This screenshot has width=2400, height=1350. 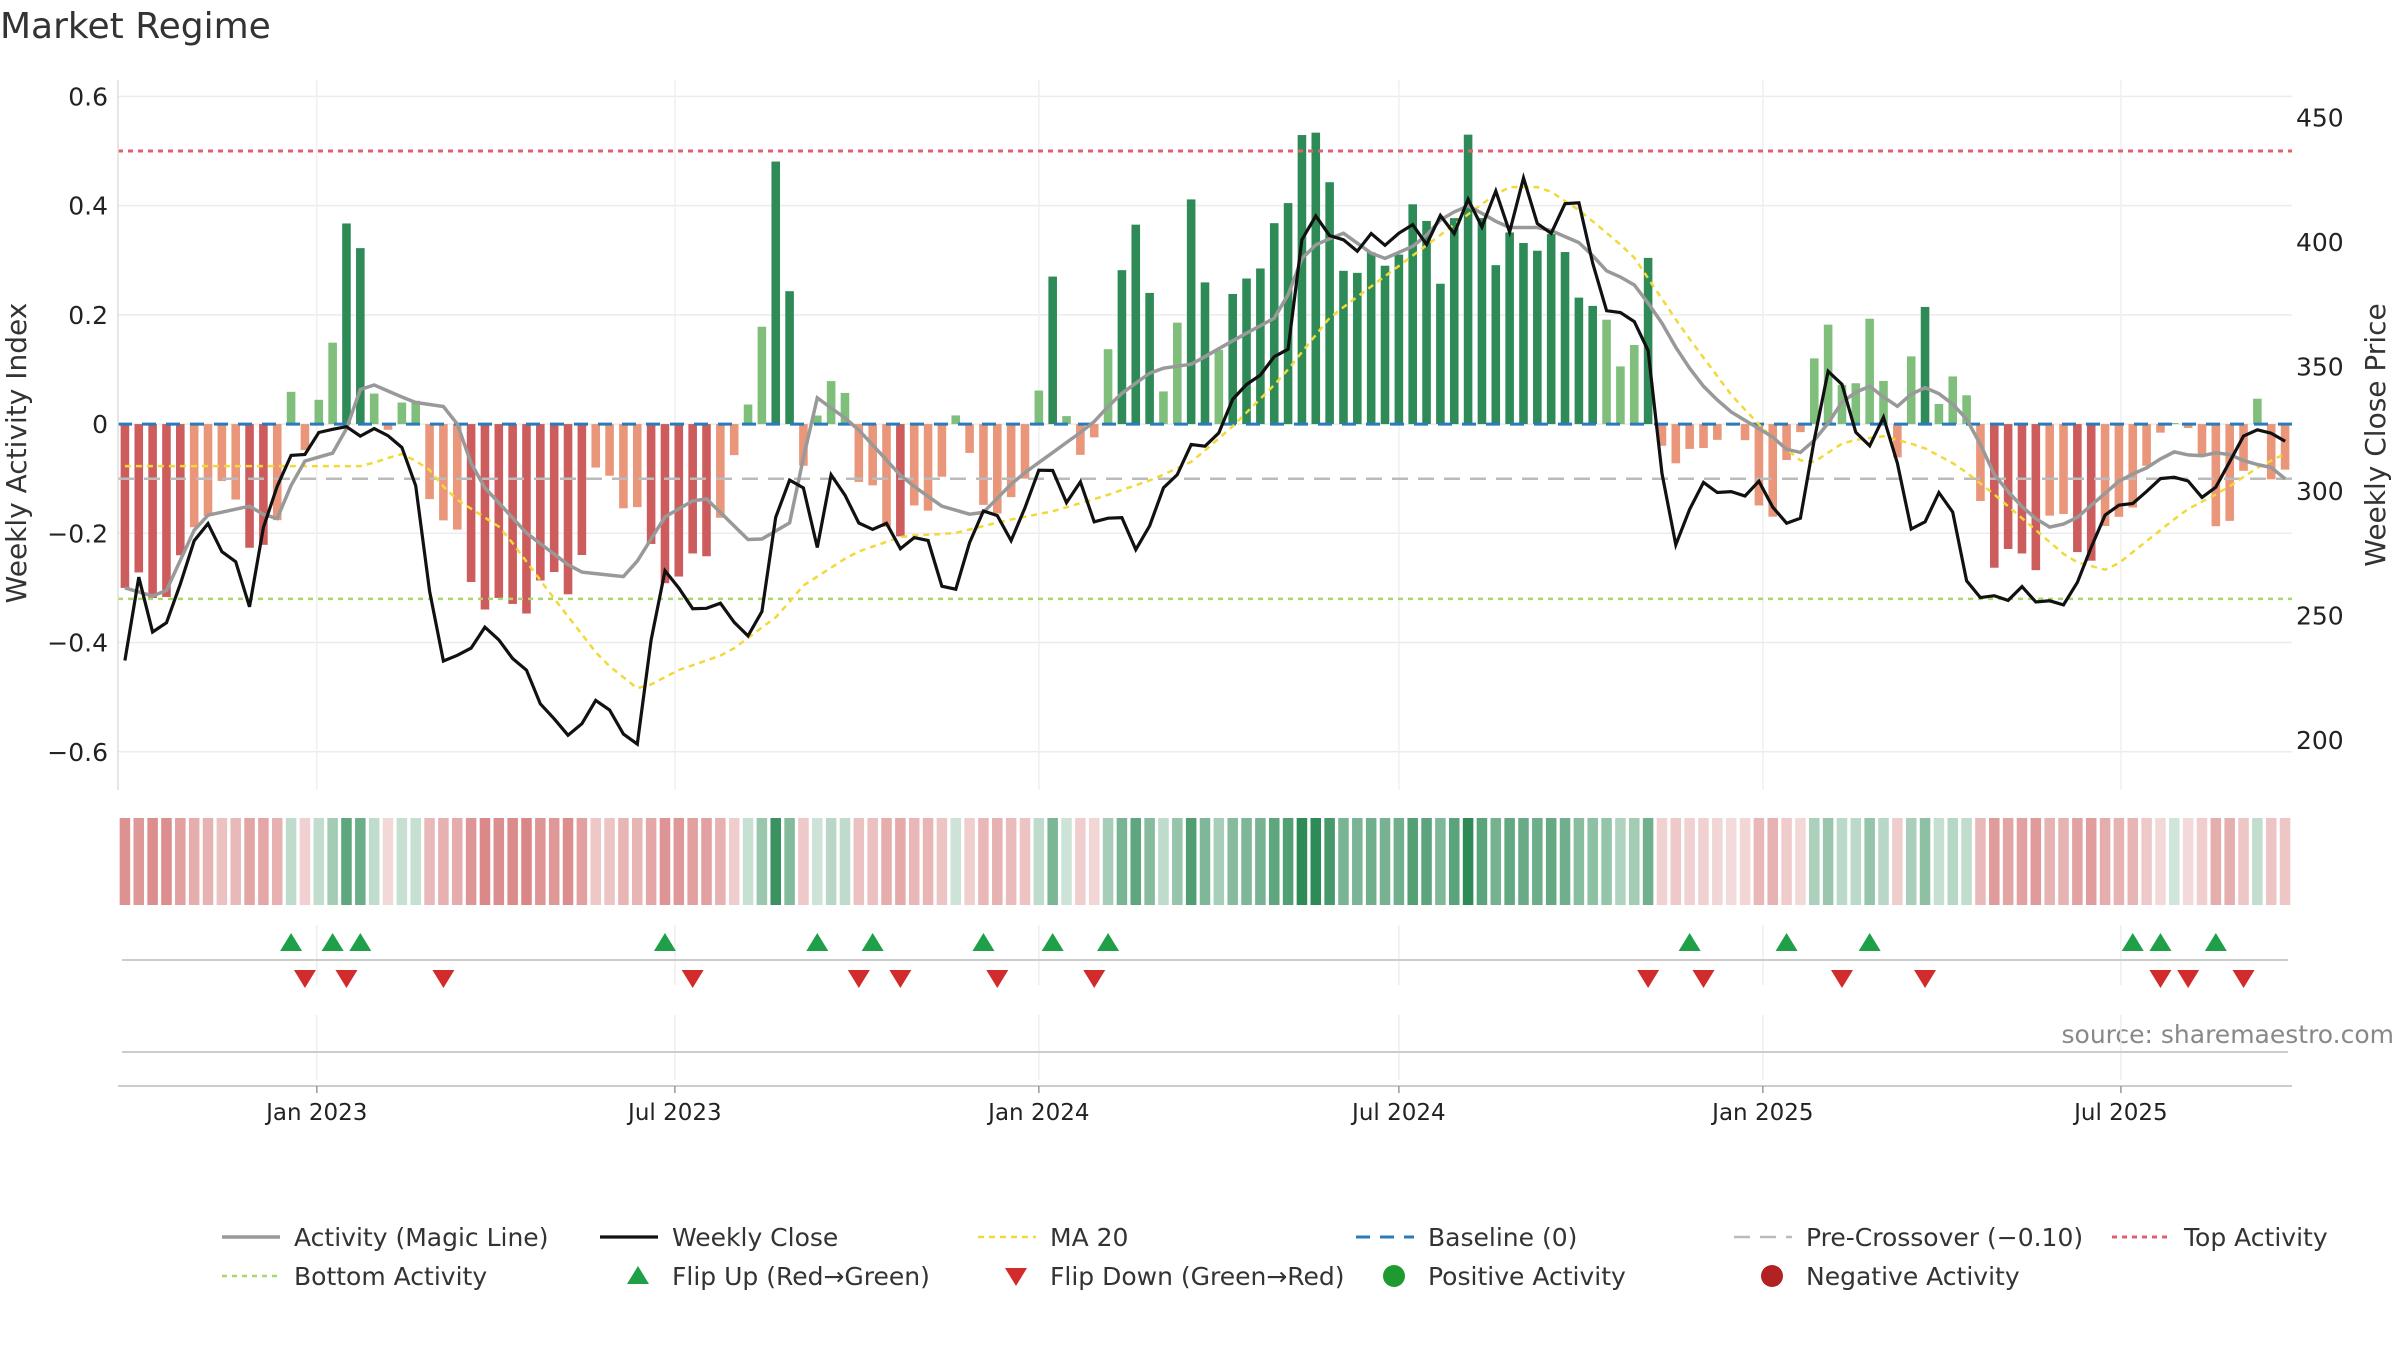 What do you see at coordinates (390, 1276) in the screenshot?
I see `legend-label: Bottom Activity` at bounding box center [390, 1276].